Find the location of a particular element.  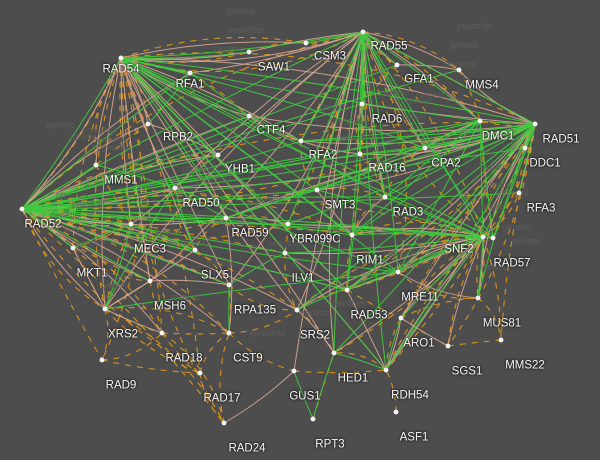

graph-node-rad53 is located at coordinates (347, 290).